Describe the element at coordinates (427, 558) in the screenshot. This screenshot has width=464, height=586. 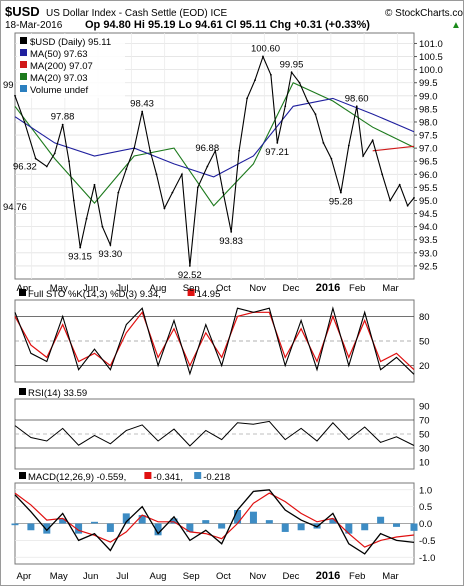
I see `macd-y-tick-label: -1.0` at that location.